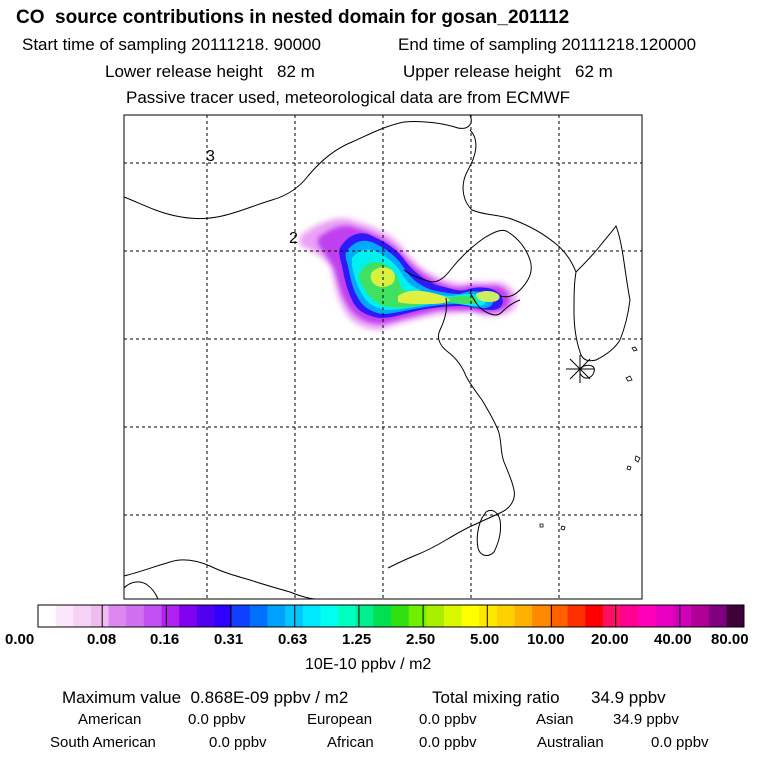  What do you see at coordinates (102, 639) in the screenshot?
I see `colorbar-tick-label: 0.08` at bounding box center [102, 639].